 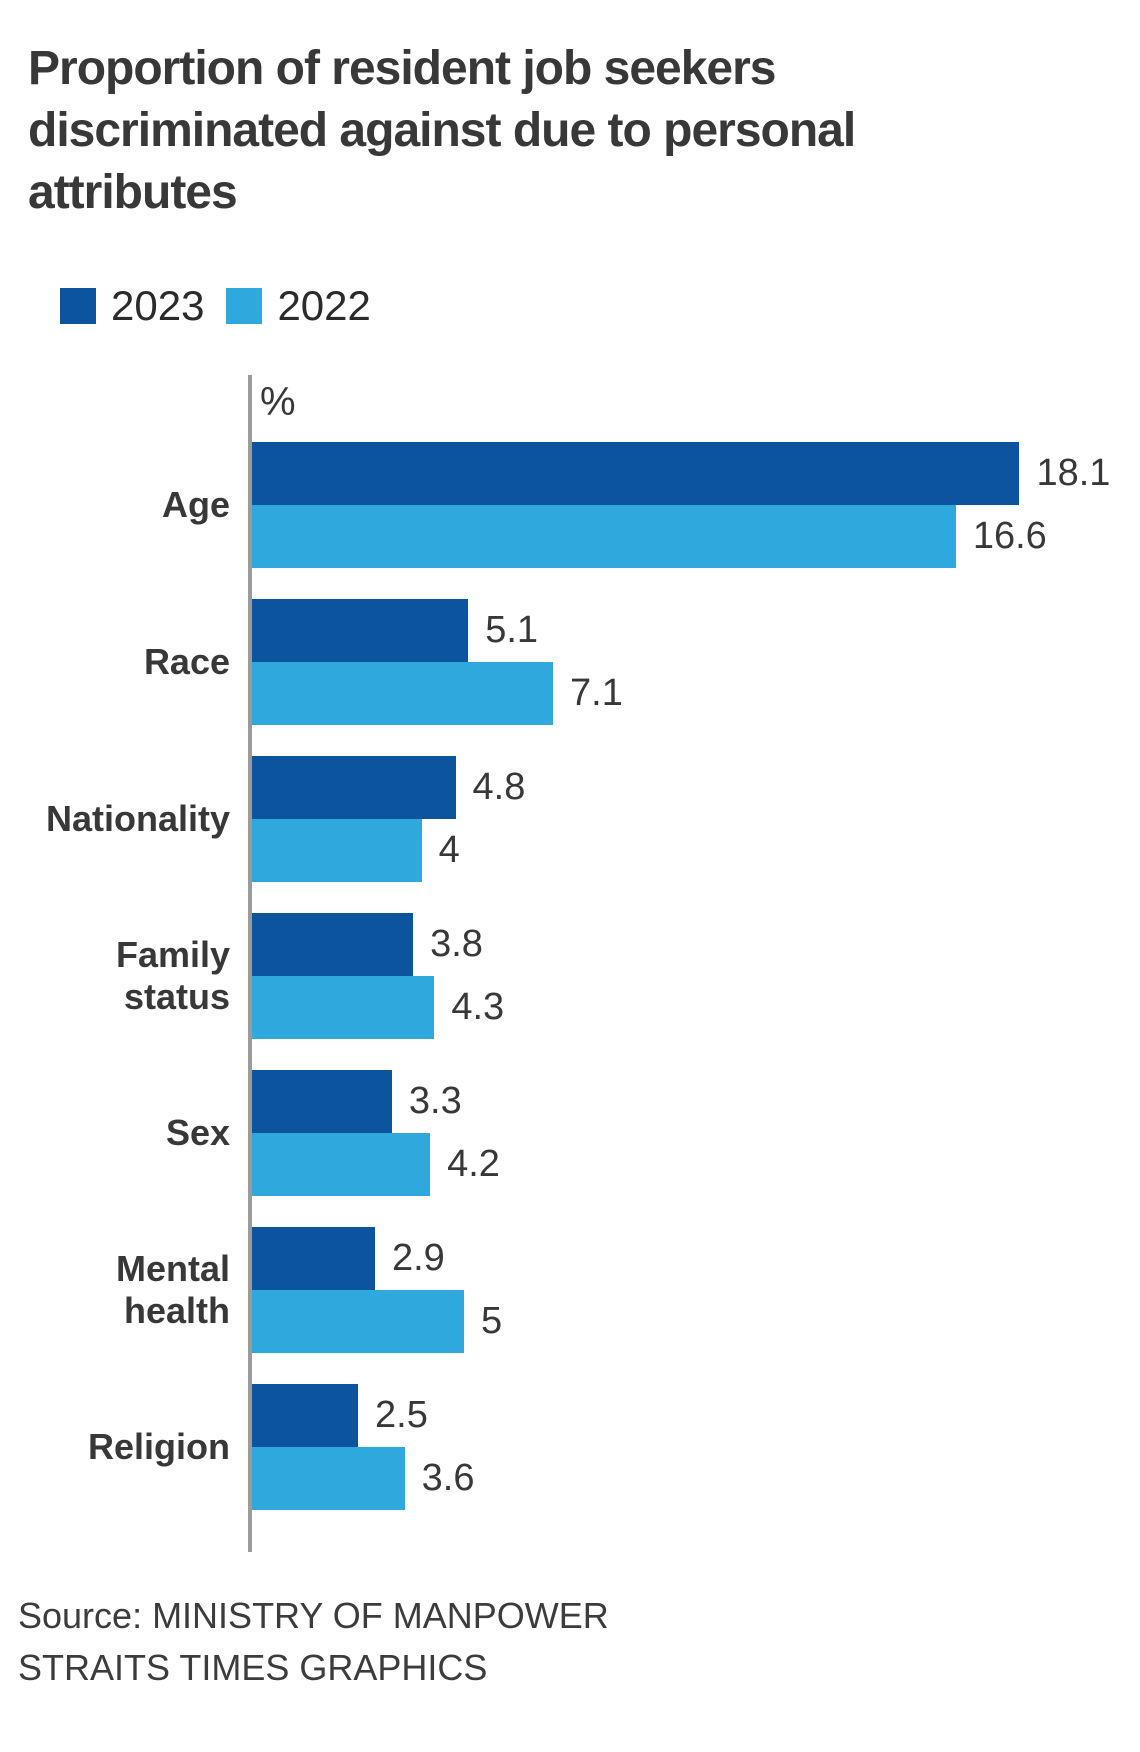 What do you see at coordinates (1009, 536) in the screenshot?
I see `value-label-2022-age: 16.6` at bounding box center [1009, 536].